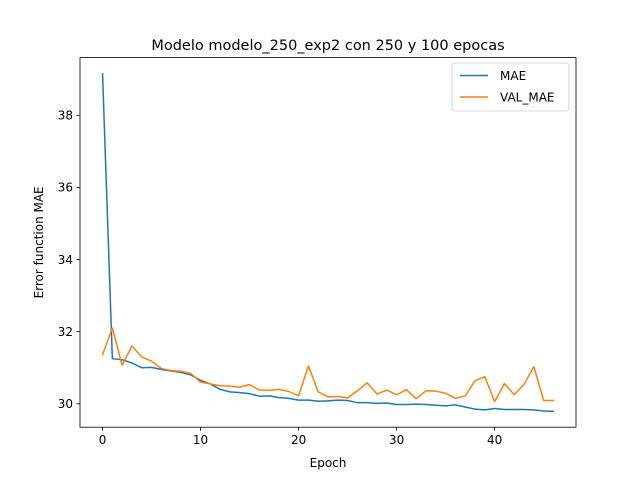  I want to click on y-axis: 30 32 34 36 38, so click(69, 260).